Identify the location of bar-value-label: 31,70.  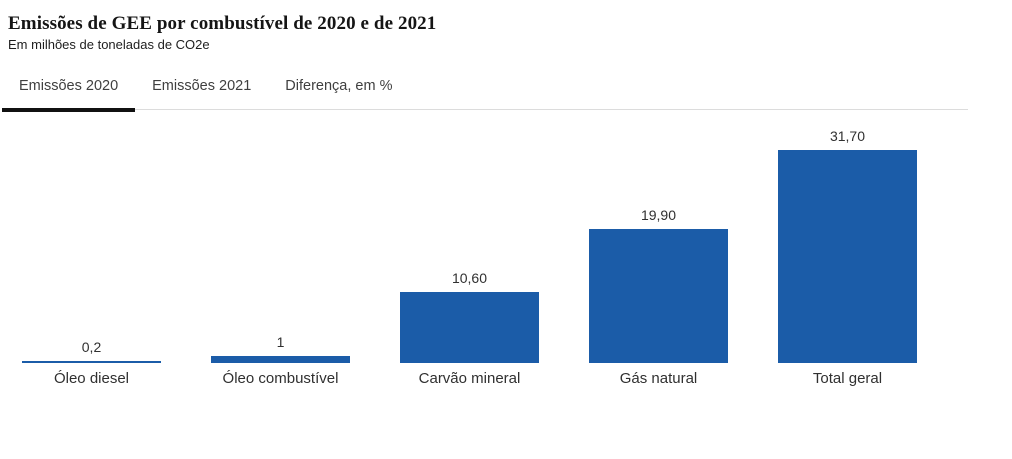
(847, 136).